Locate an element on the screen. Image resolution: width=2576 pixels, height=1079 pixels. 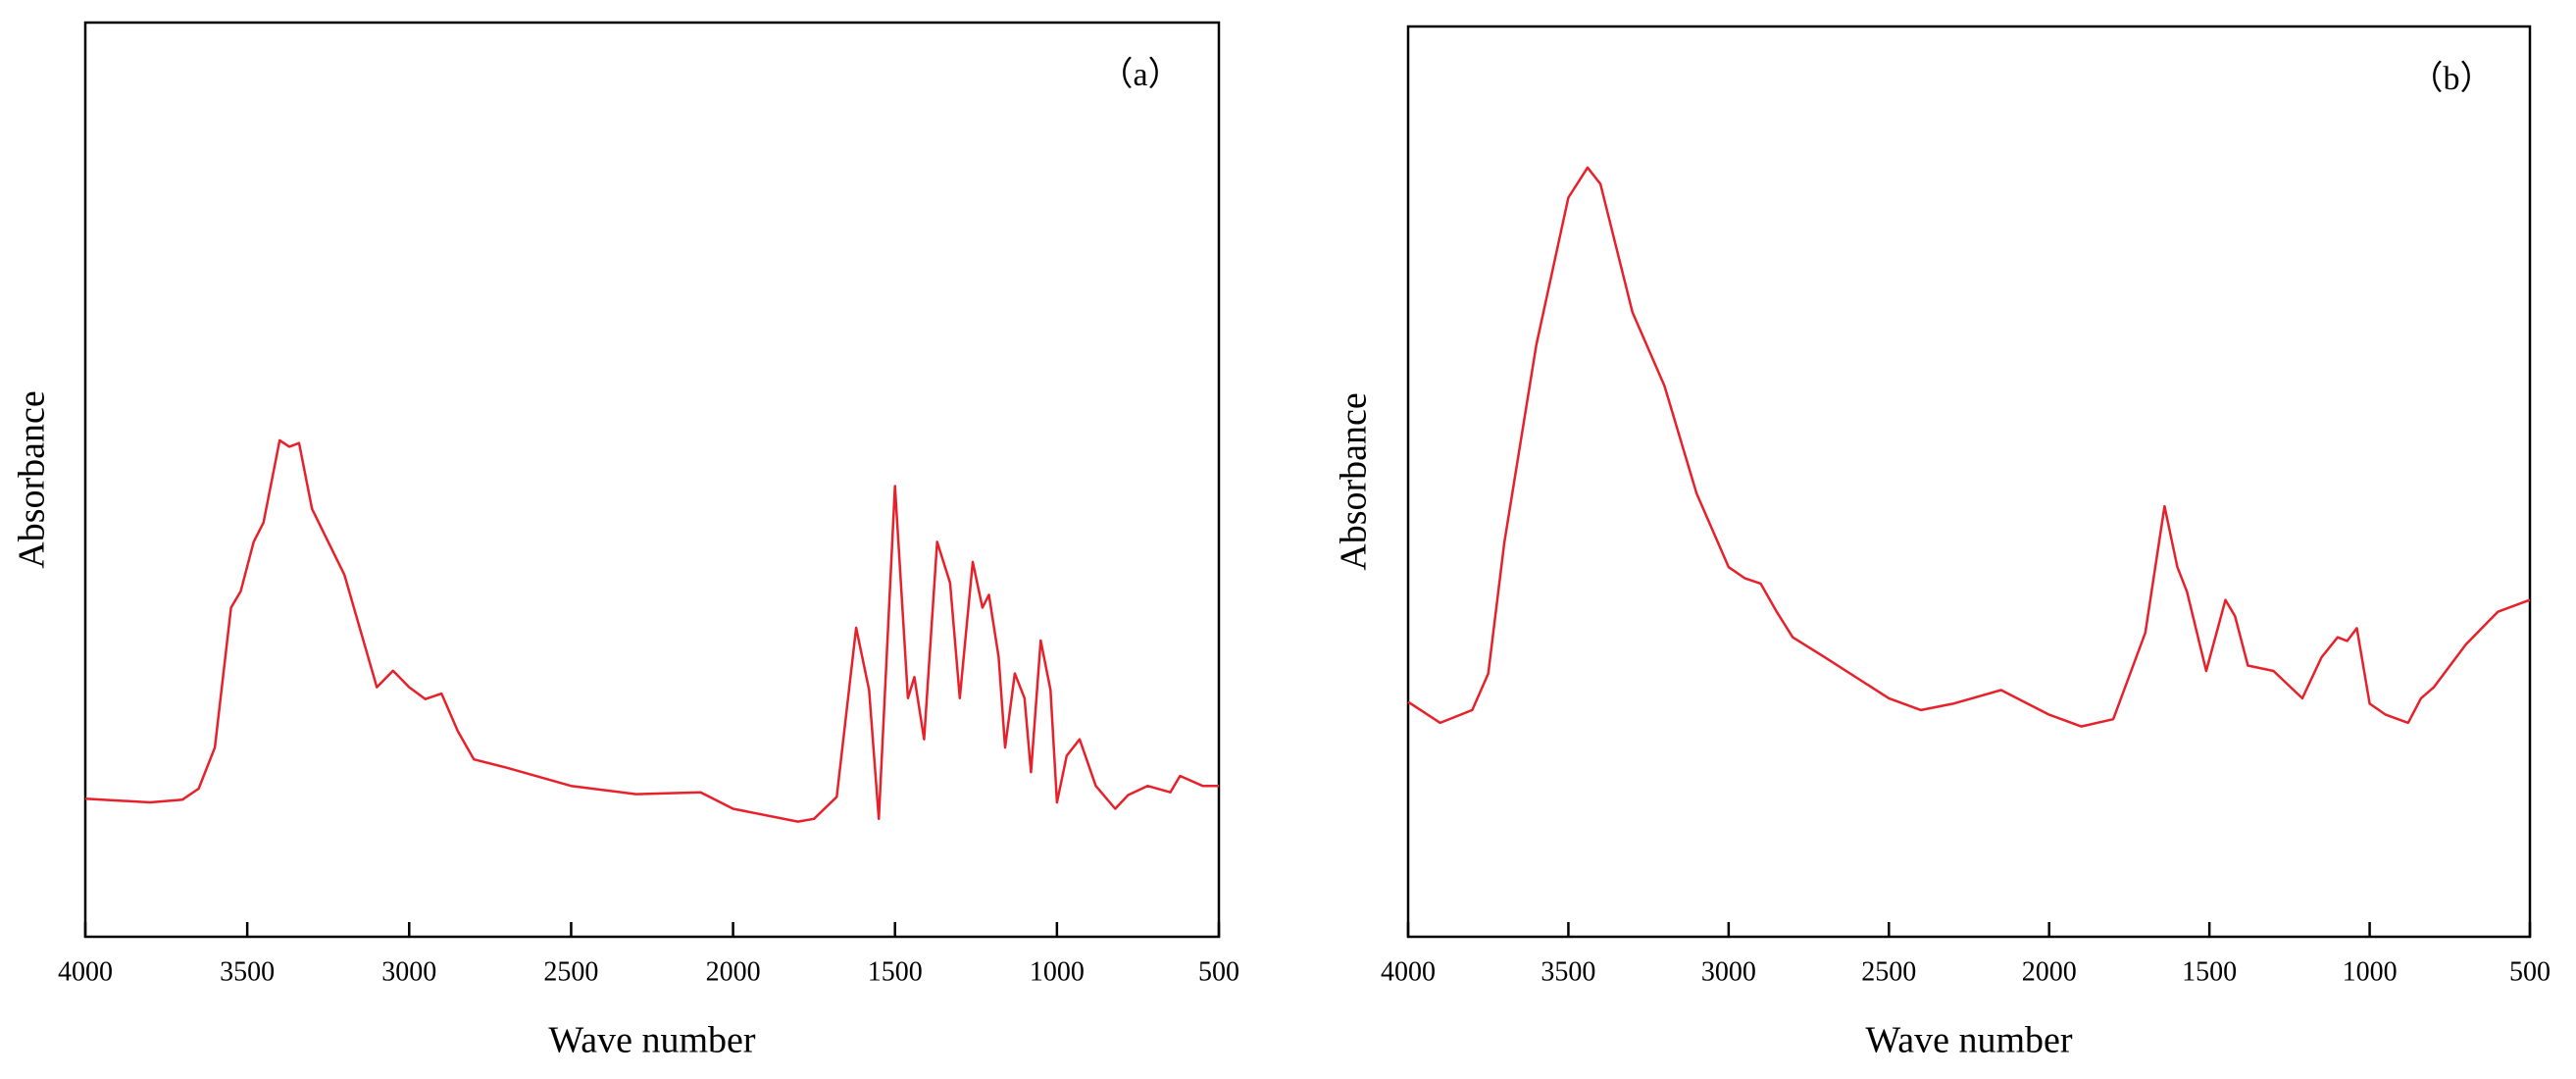
panel-label: （a） is located at coordinates (1140, 74).